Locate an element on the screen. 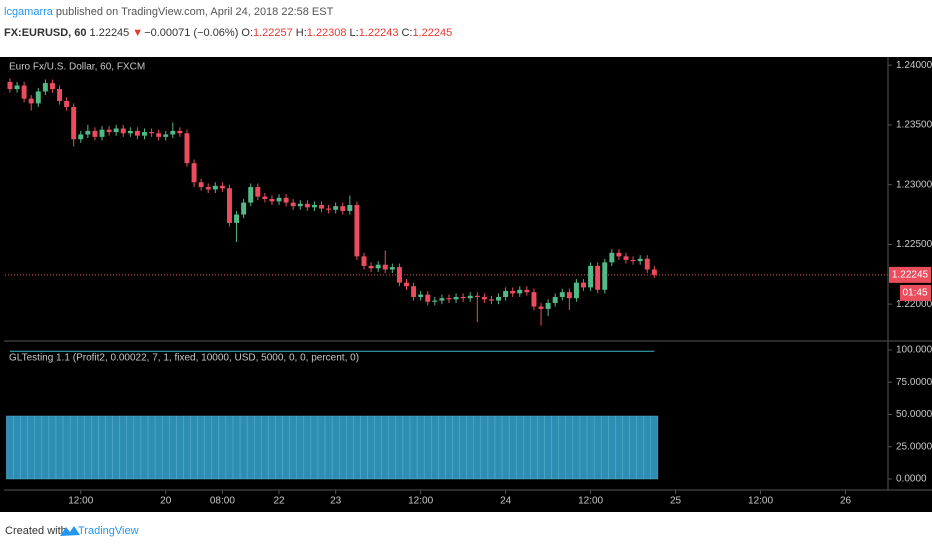 This screenshot has height=550, width=932. ohlc-value: 1.22308 is located at coordinates (326, 33).